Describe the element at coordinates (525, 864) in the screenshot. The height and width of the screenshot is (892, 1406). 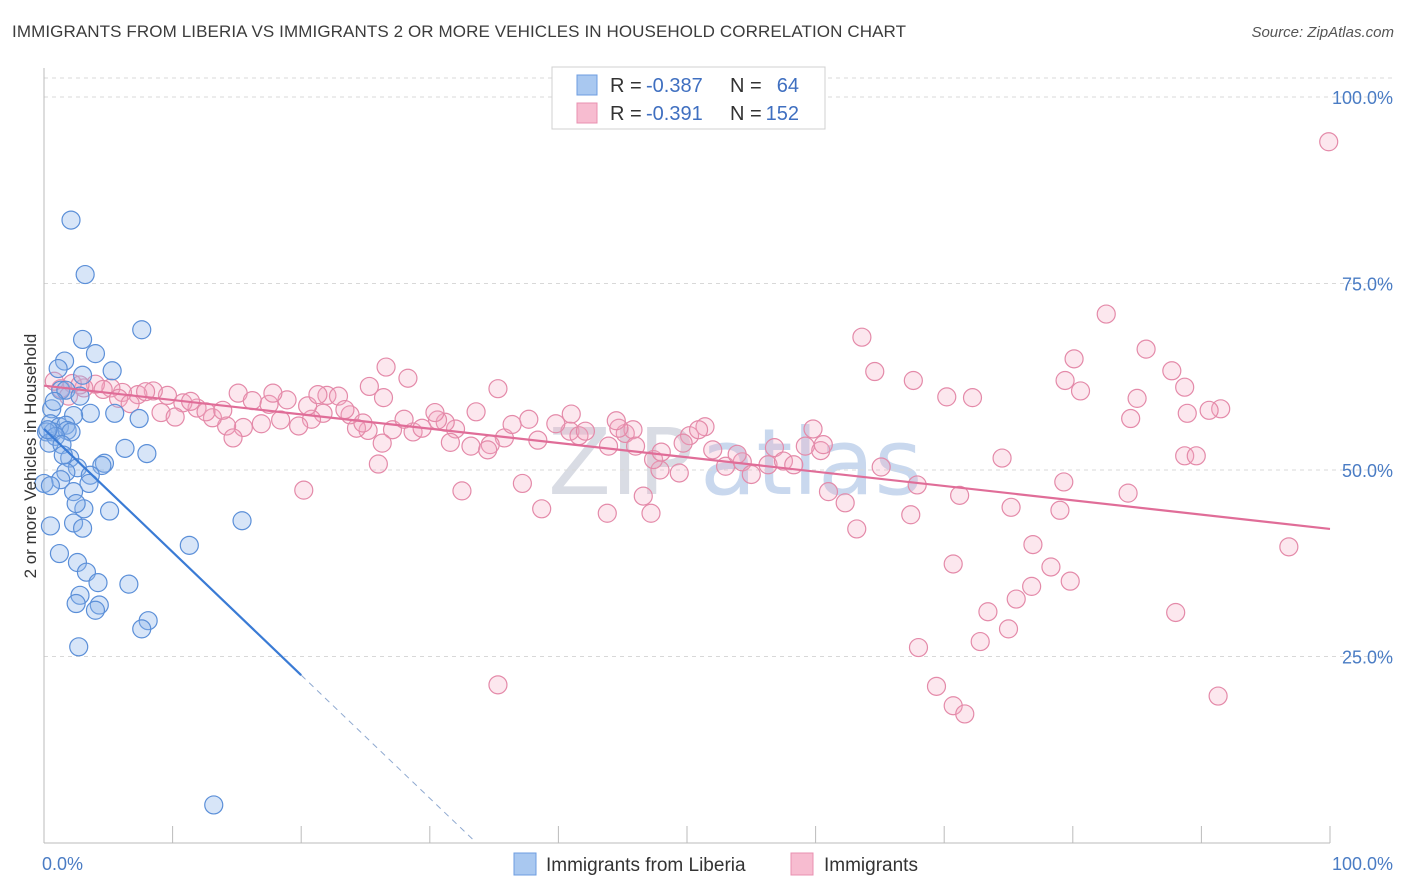
I see `legend-series-swatch-liberia` at that location.